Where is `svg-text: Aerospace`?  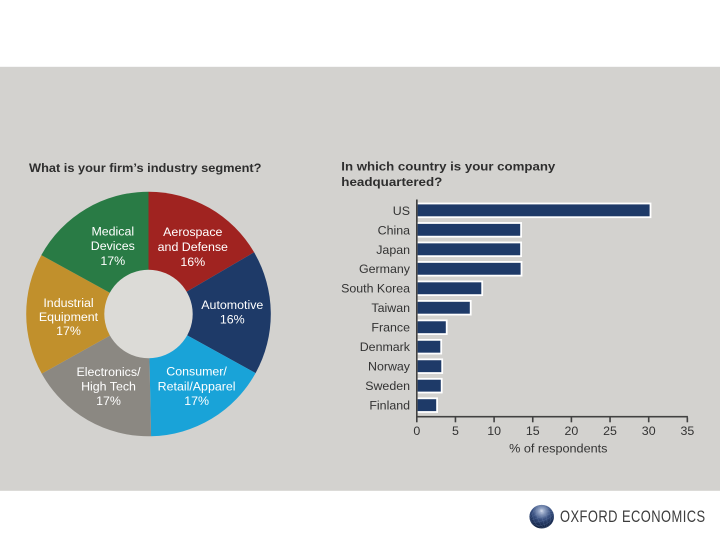
svg-text: Aerospace is located at coordinates (192, 232).